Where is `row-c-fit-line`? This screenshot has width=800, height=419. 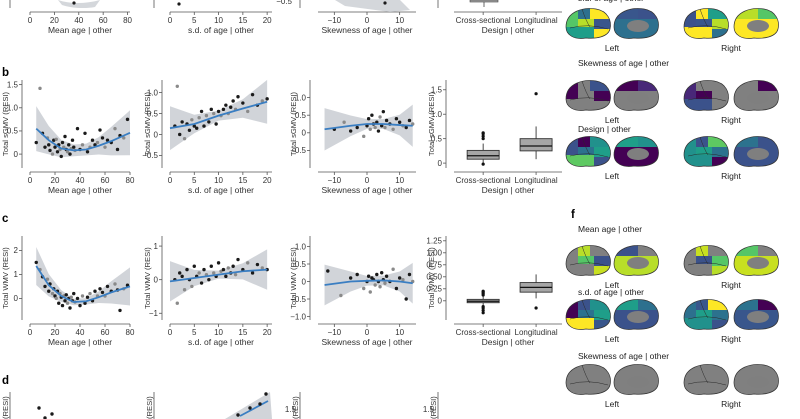 row-c-fit-line is located at coordinates (218, 275).